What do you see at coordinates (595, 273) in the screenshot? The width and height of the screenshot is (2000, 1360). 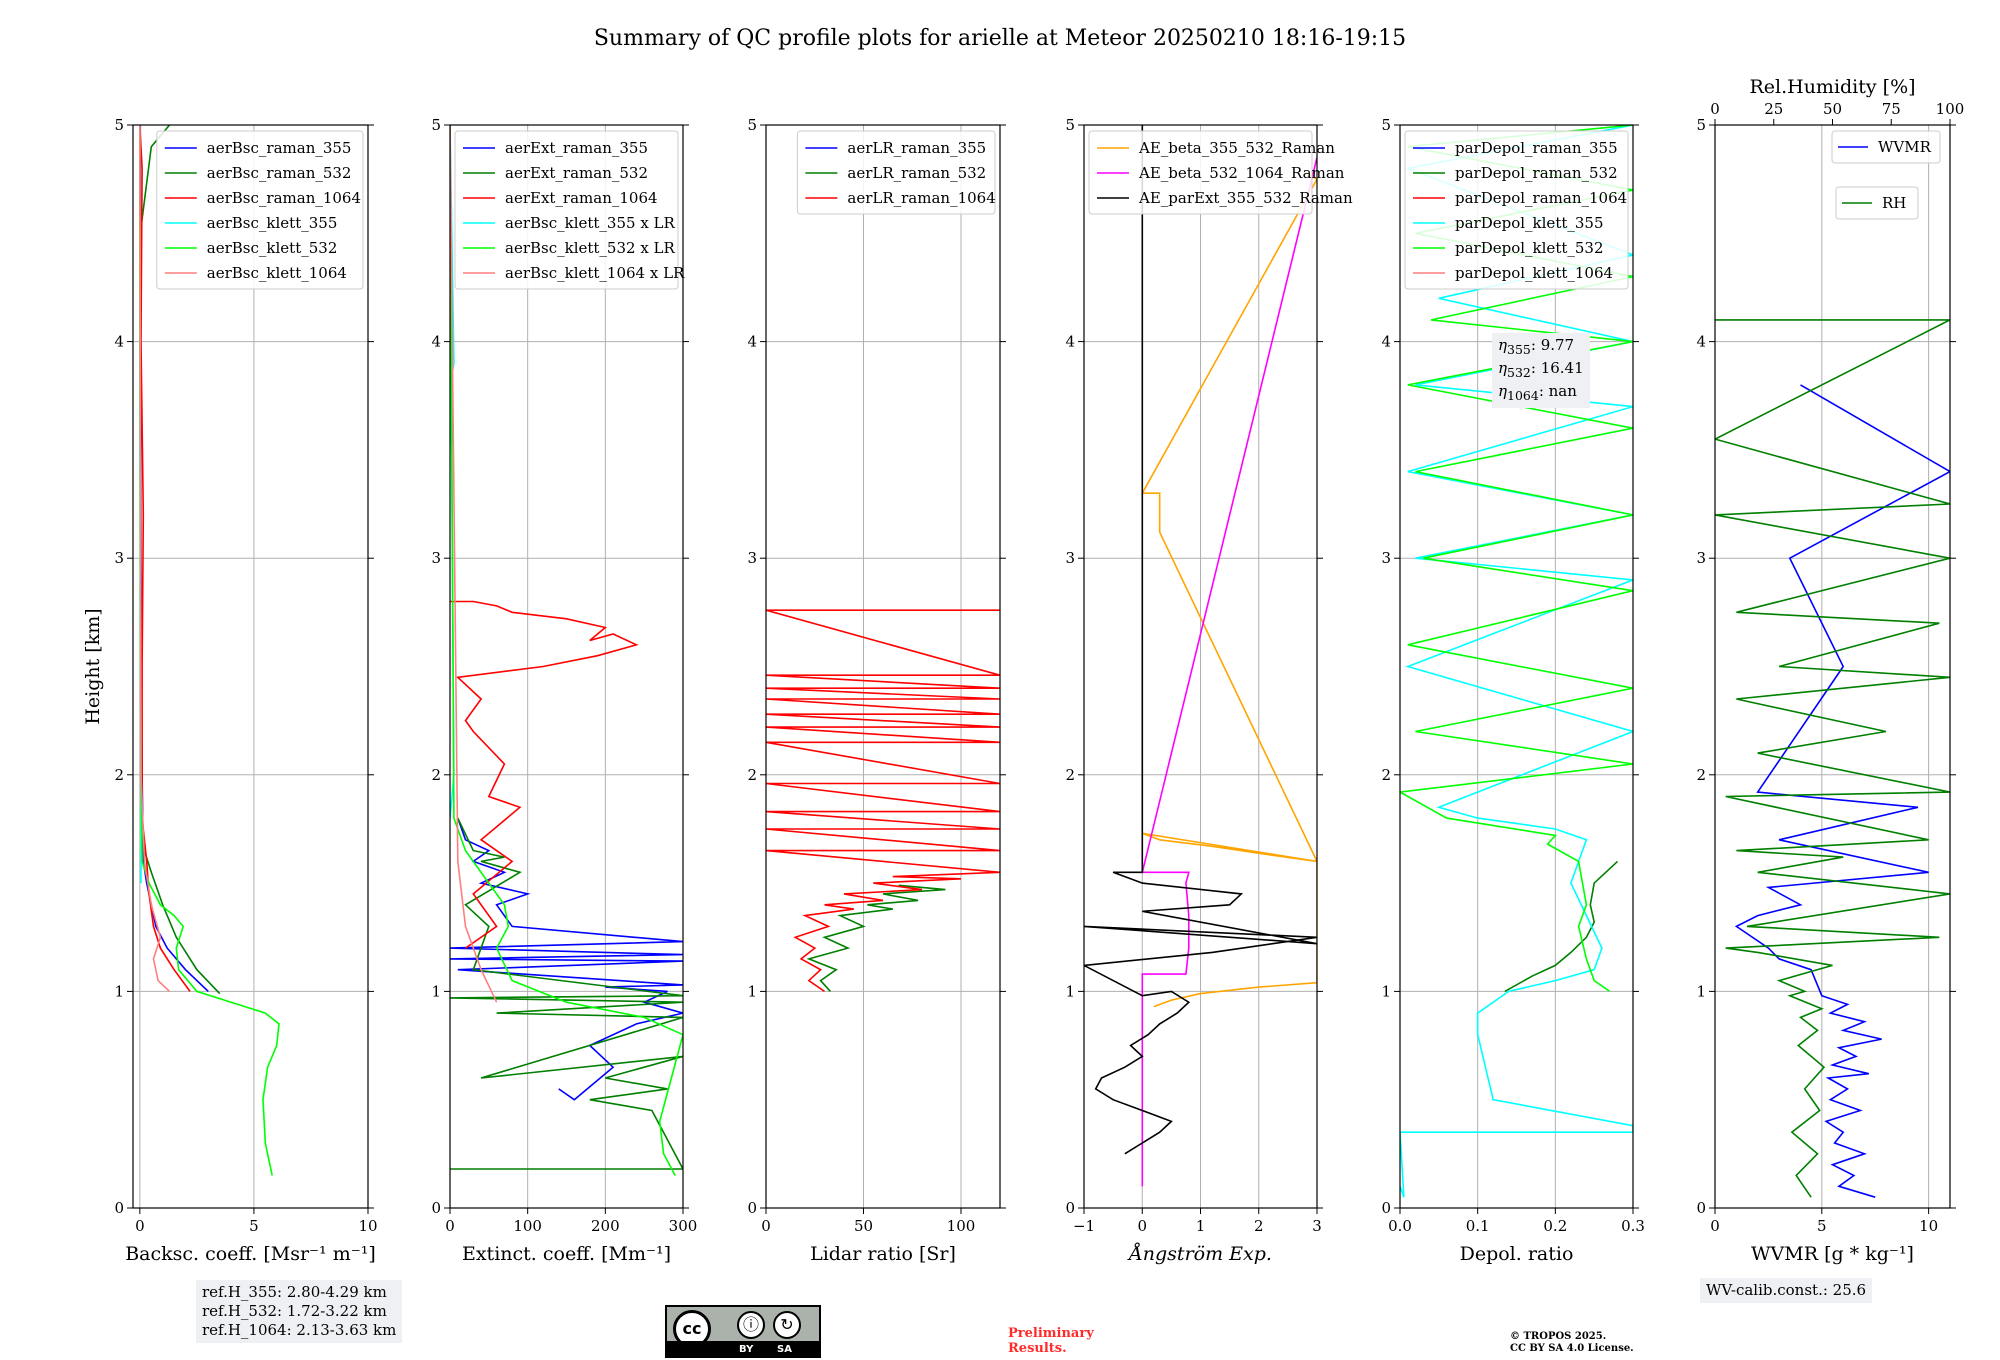 I see `legend-label-aerBsc_klett_1064 x LR: aerBsc_klett_1064 x LR` at bounding box center [595, 273].